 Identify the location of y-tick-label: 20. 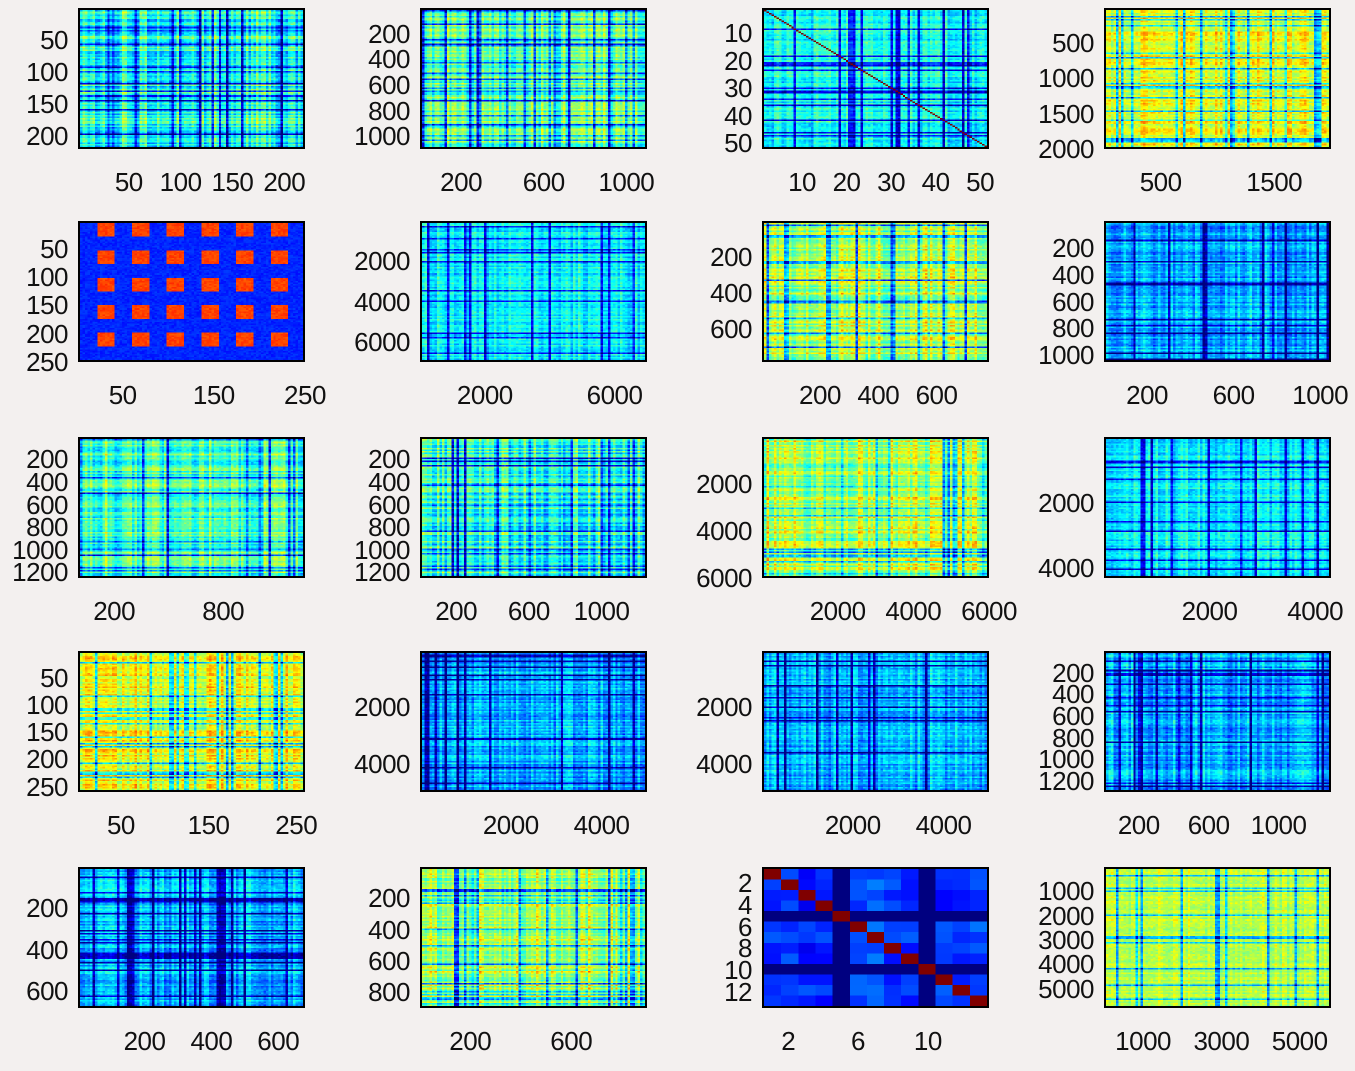
(738, 61).